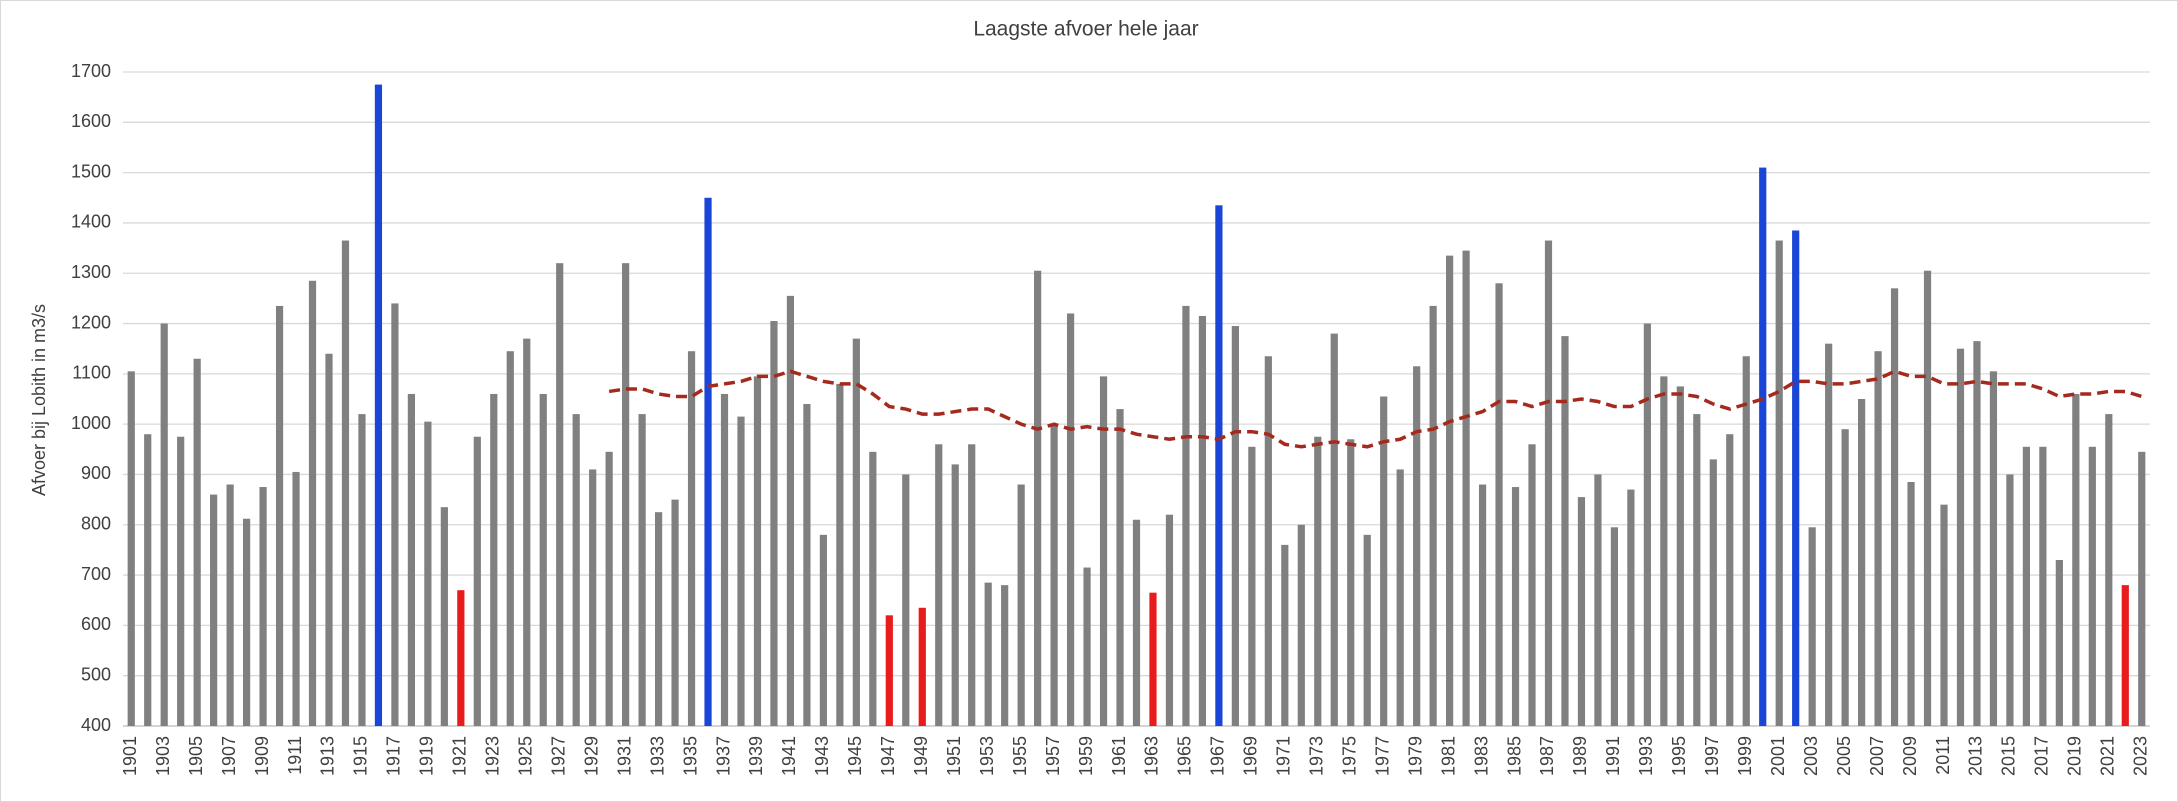 Image resolution: width=2178 pixels, height=802 pixels. Describe the element at coordinates (1085, 29) in the screenshot. I see `chart-title: Laagste afvoer hele jaar` at that location.